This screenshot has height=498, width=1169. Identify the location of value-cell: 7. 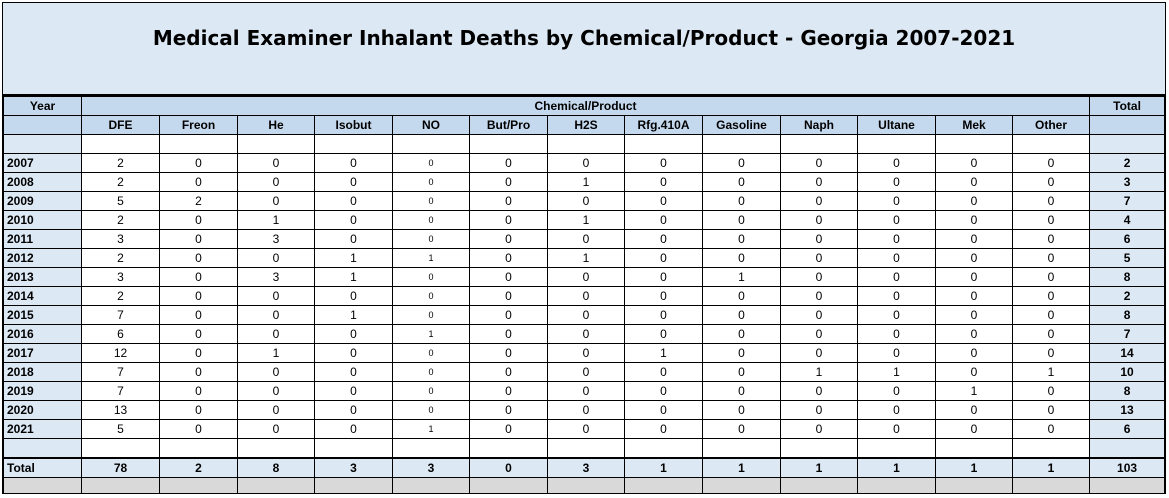
(120, 315).